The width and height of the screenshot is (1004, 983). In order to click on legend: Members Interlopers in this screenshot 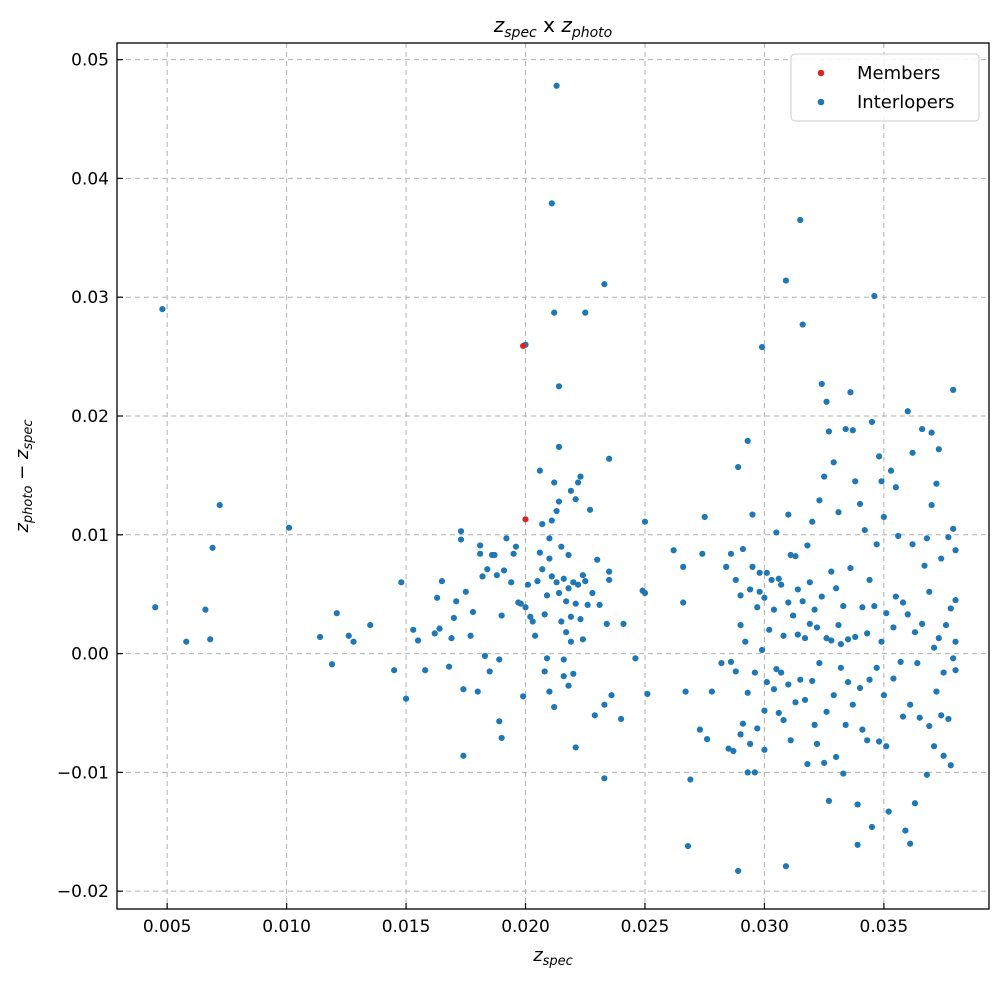, I will do `click(885, 87)`.